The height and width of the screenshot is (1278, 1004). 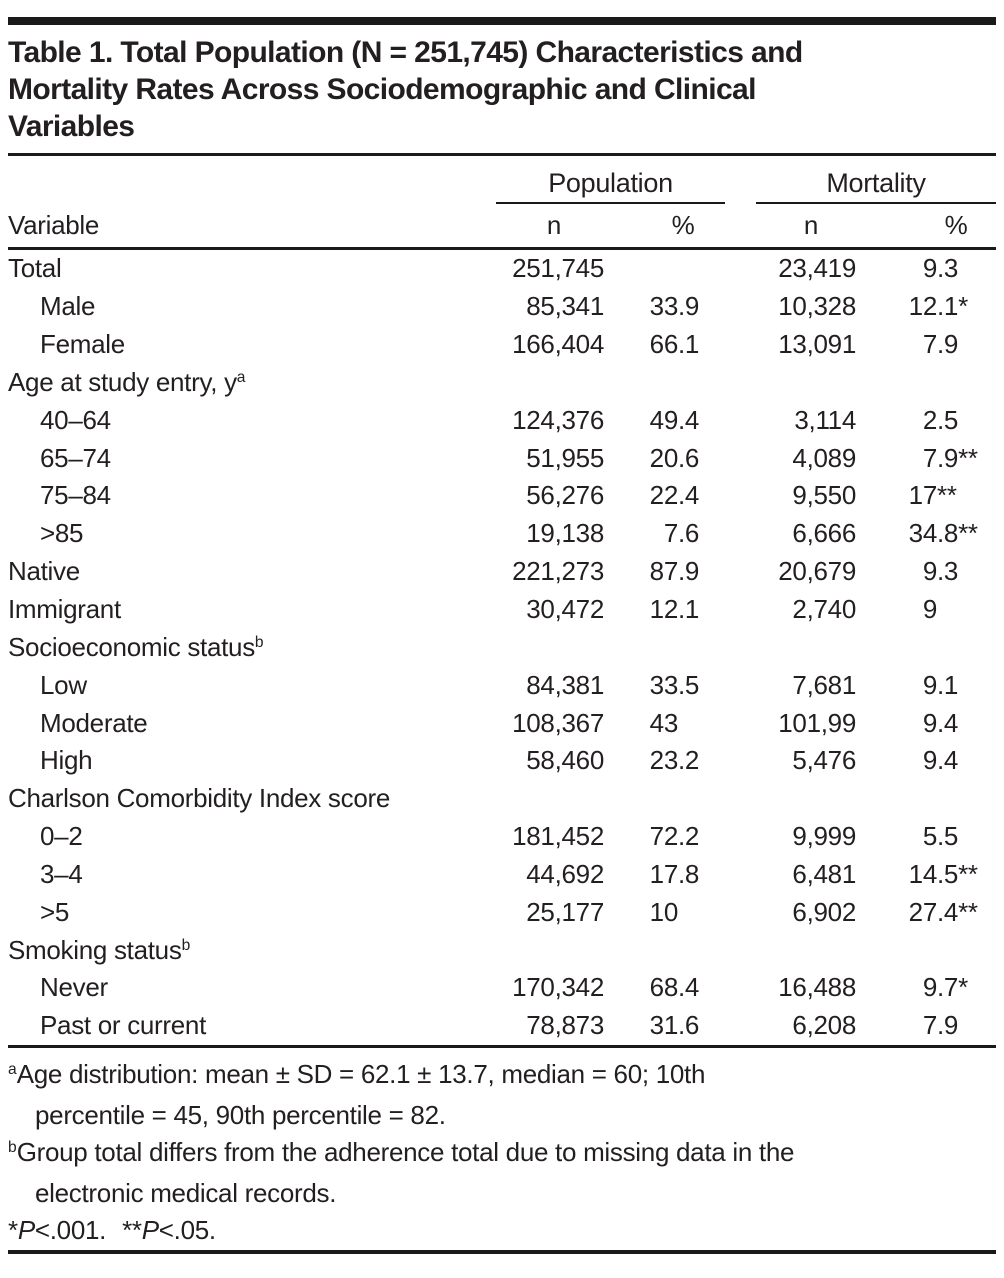 I want to click on mortality-n: 6,902, so click(x=824, y=911).